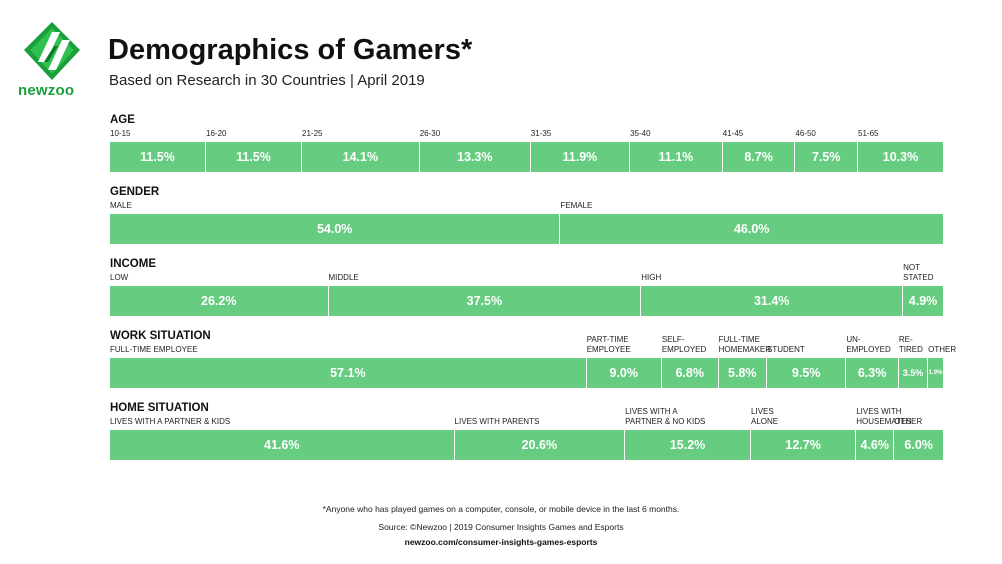  What do you see at coordinates (430, 133) in the screenshot?
I see `category-label-age-26-30: 26-30` at bounding box center [430, 133].